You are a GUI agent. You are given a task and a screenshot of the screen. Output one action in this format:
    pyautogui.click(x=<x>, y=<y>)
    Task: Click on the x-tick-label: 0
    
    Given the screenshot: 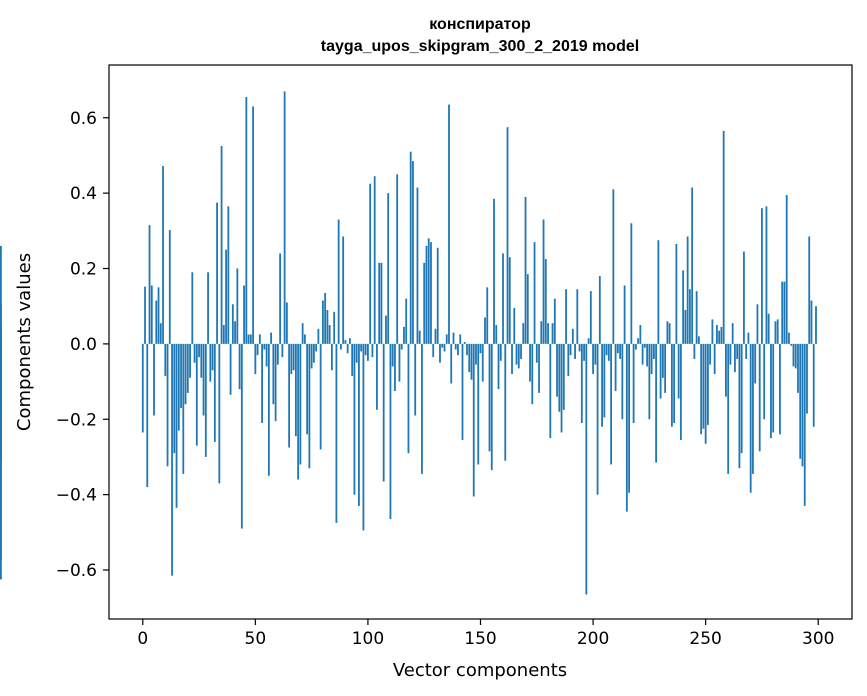 What is the action you would take?
    pyautogui.click(x=142, y=639)
    